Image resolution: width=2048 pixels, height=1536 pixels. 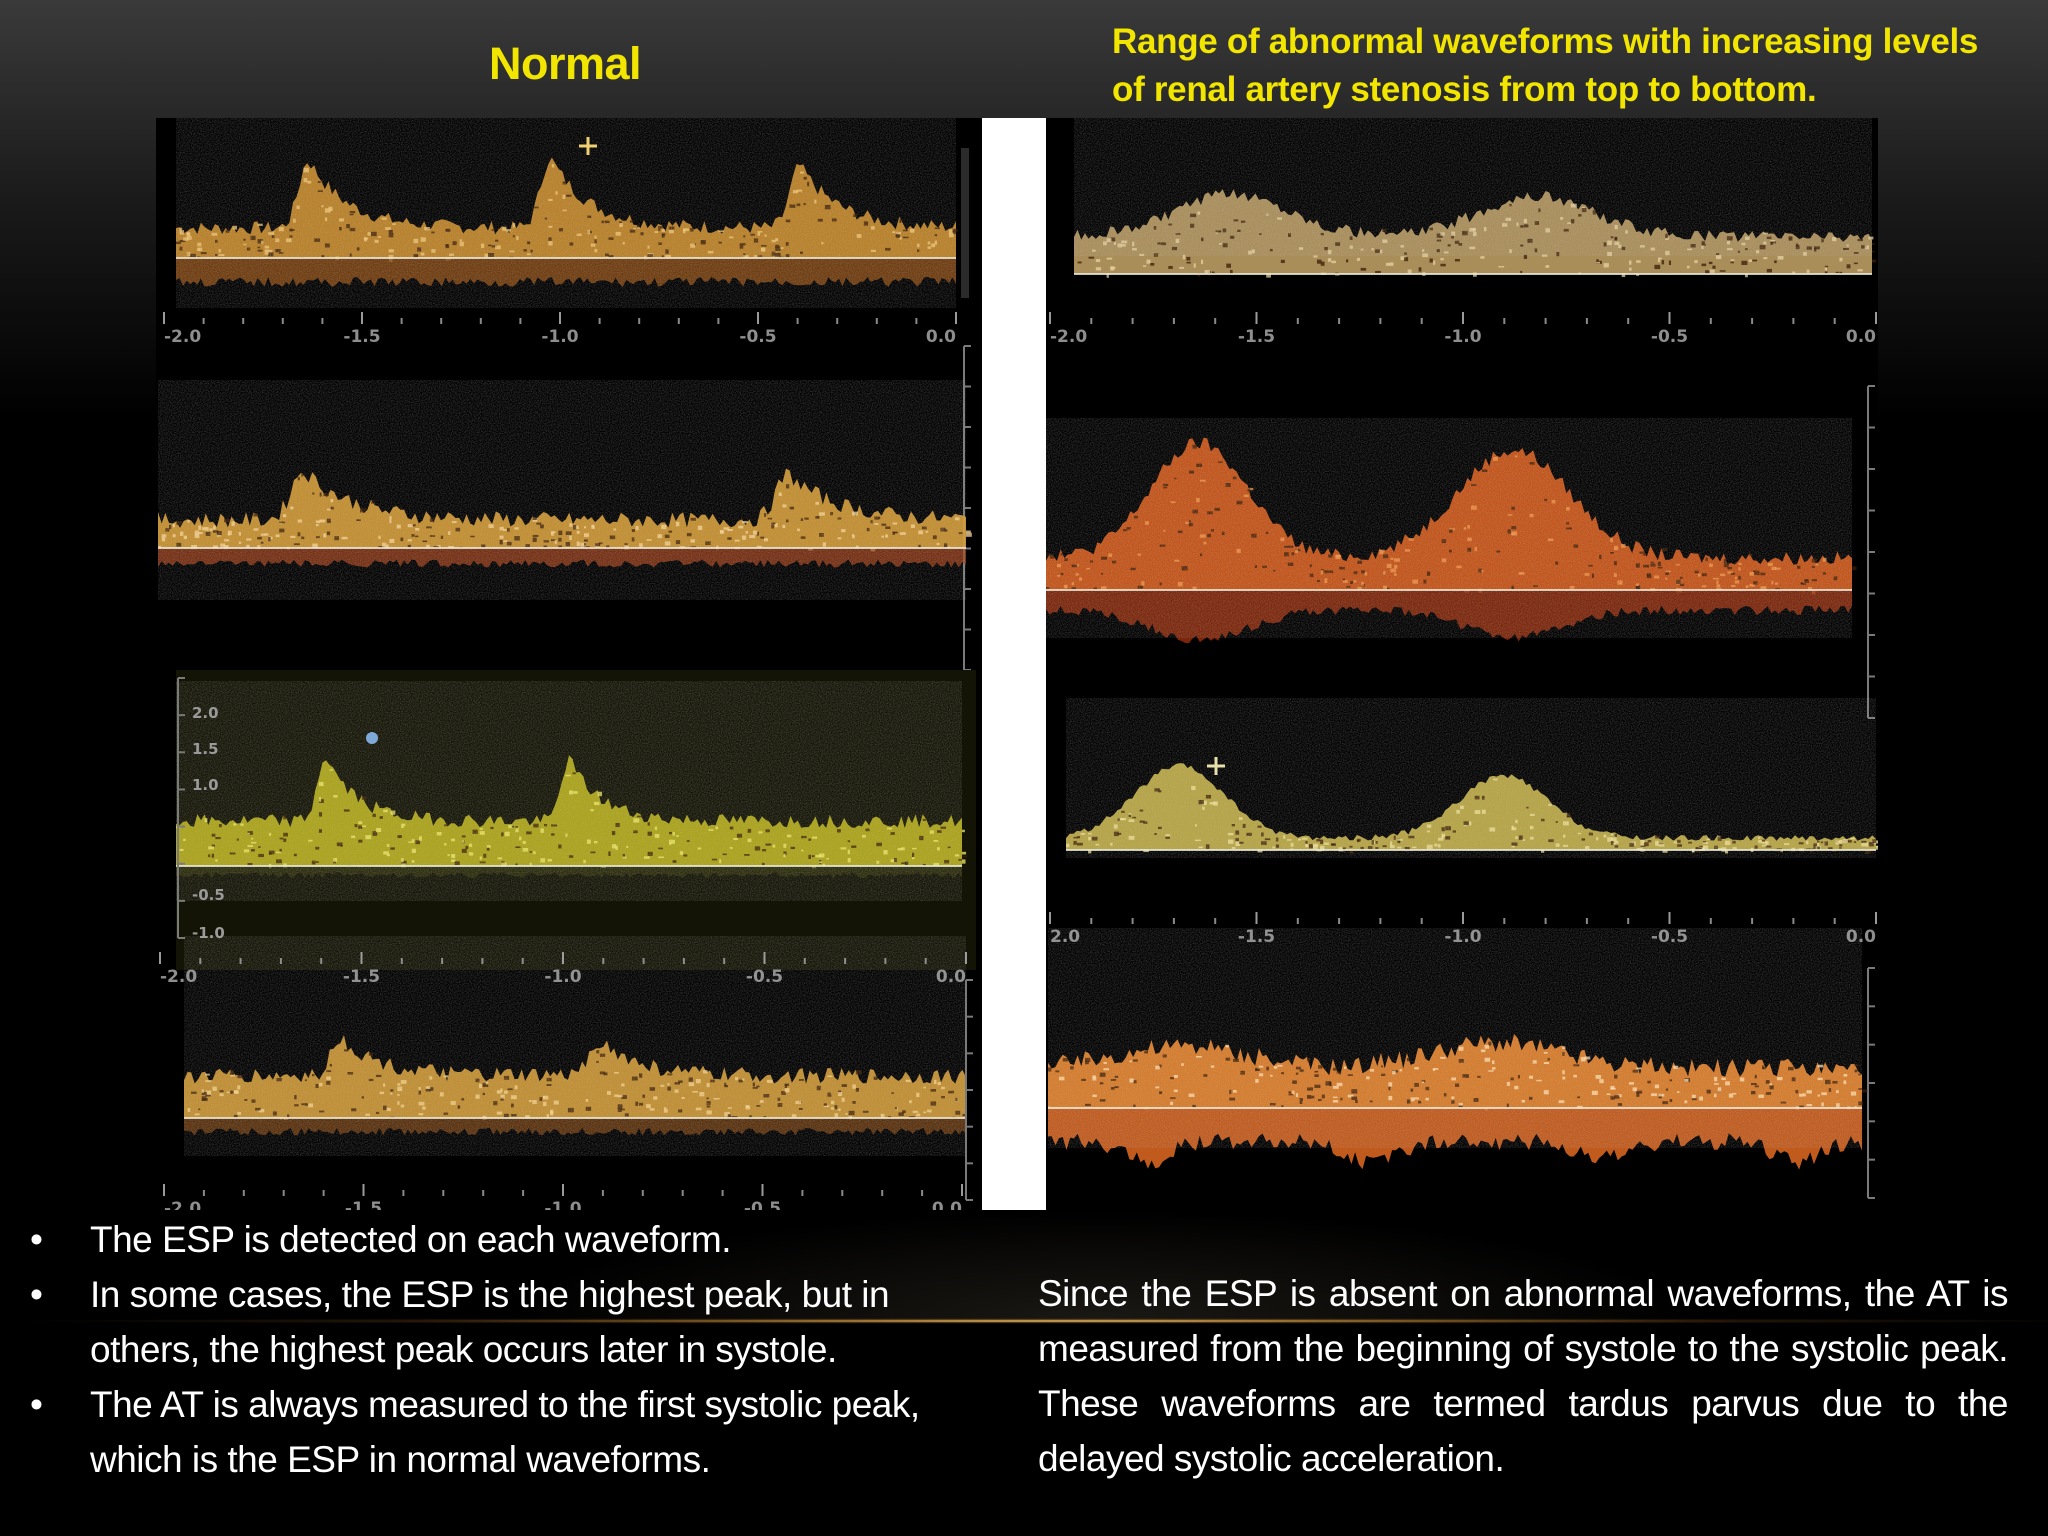 What do you see at coordinates (1100, 1265) in the screenshot?
I see `glow-haze` at bounding box center [1100, 1265].